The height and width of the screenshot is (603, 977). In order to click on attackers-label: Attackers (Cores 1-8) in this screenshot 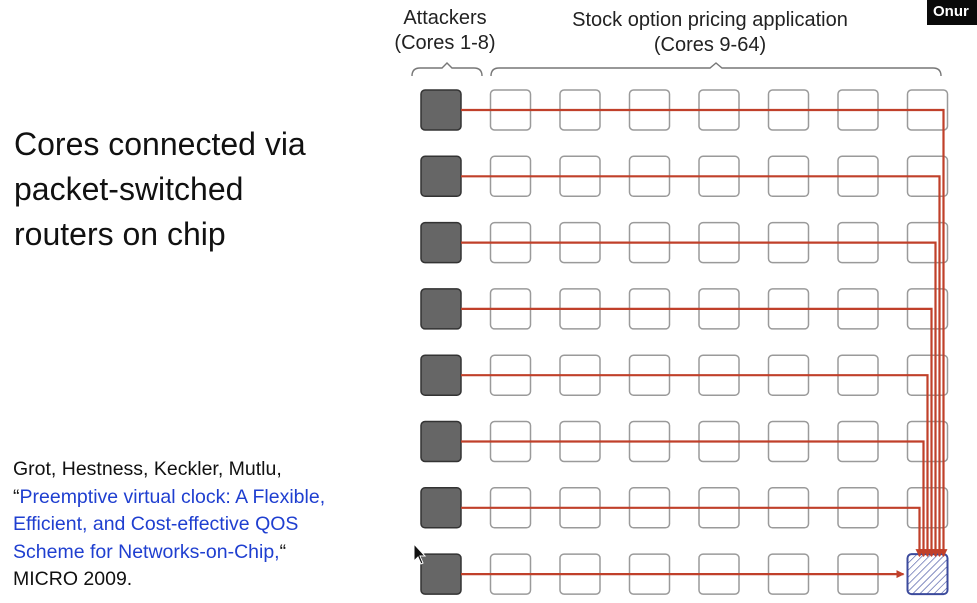, I will do `click(445, 31)`.